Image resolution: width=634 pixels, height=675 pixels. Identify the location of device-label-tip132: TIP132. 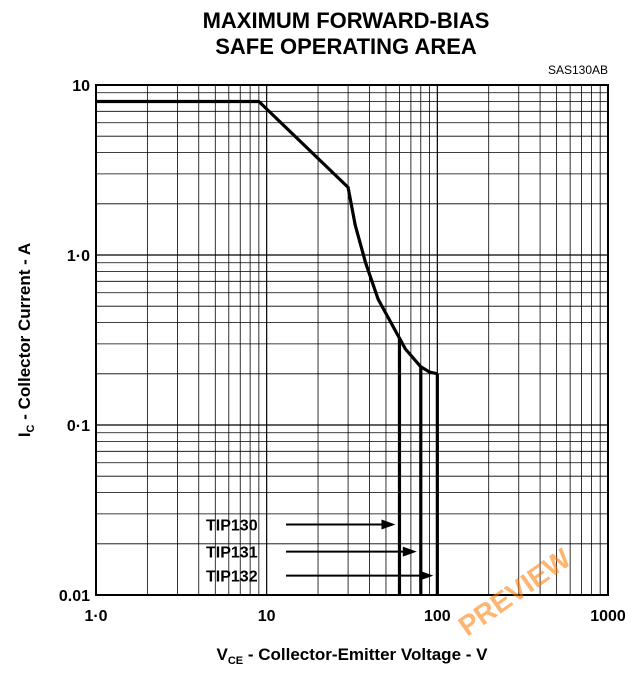
(232, 577).